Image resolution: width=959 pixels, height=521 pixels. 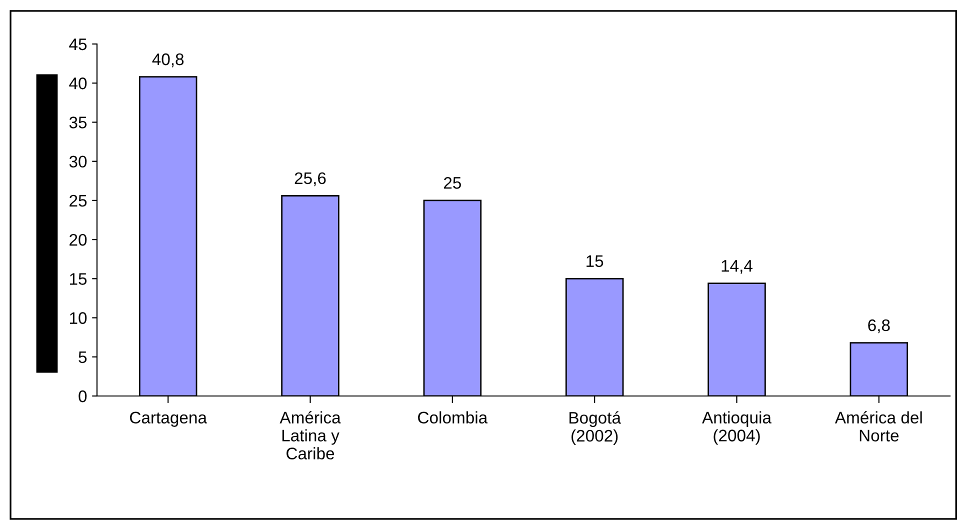 What do you see at coordinates (595, 261) in the screenshot?
I see `data-label: 15` at bounding box center [595, 261].